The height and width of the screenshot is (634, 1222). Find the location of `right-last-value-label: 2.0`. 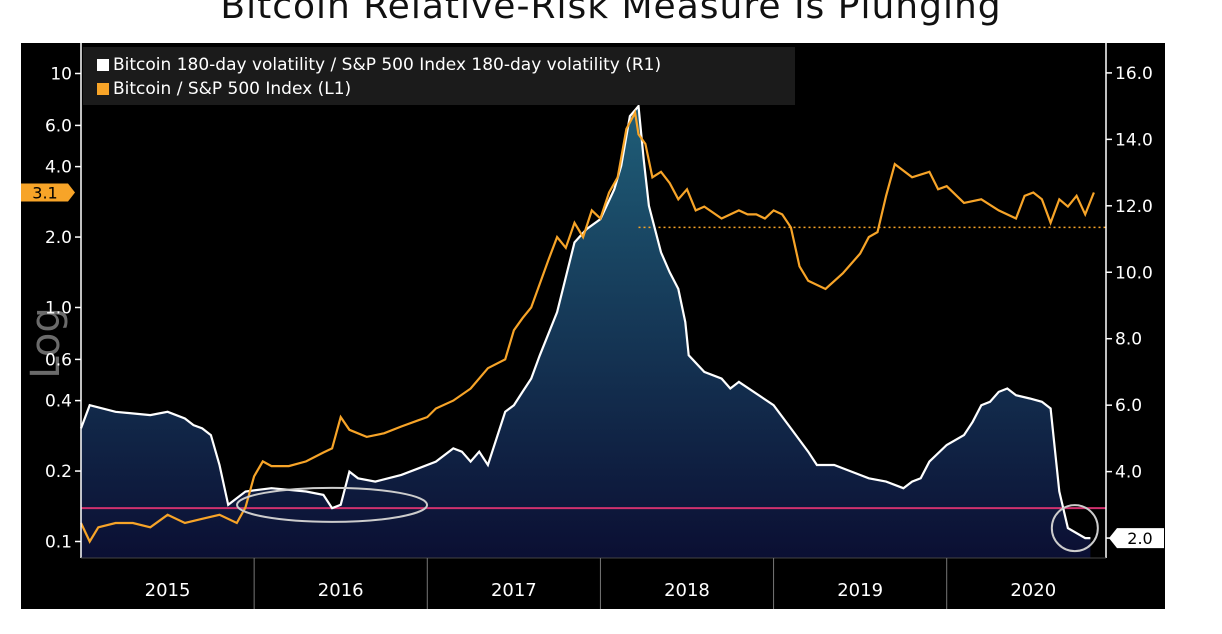

right-last-value-label: 2.0 is located at coordinates (1139, 538).